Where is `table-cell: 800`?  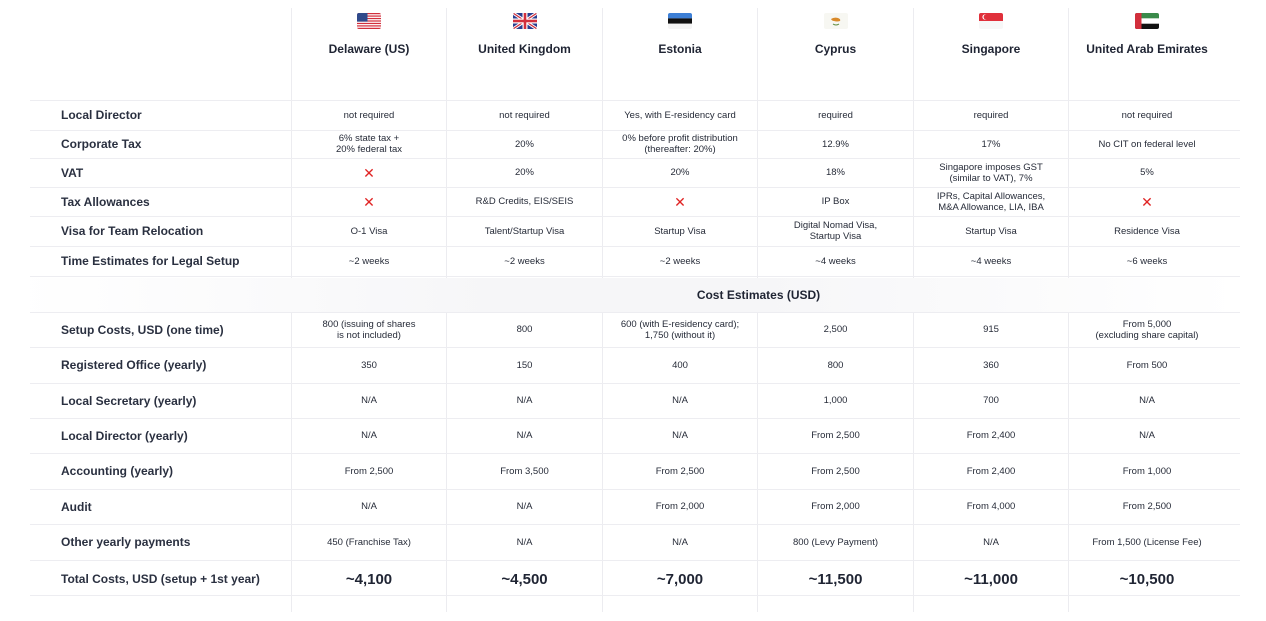 table-cell: 800 is located at coordinates (524, 329).